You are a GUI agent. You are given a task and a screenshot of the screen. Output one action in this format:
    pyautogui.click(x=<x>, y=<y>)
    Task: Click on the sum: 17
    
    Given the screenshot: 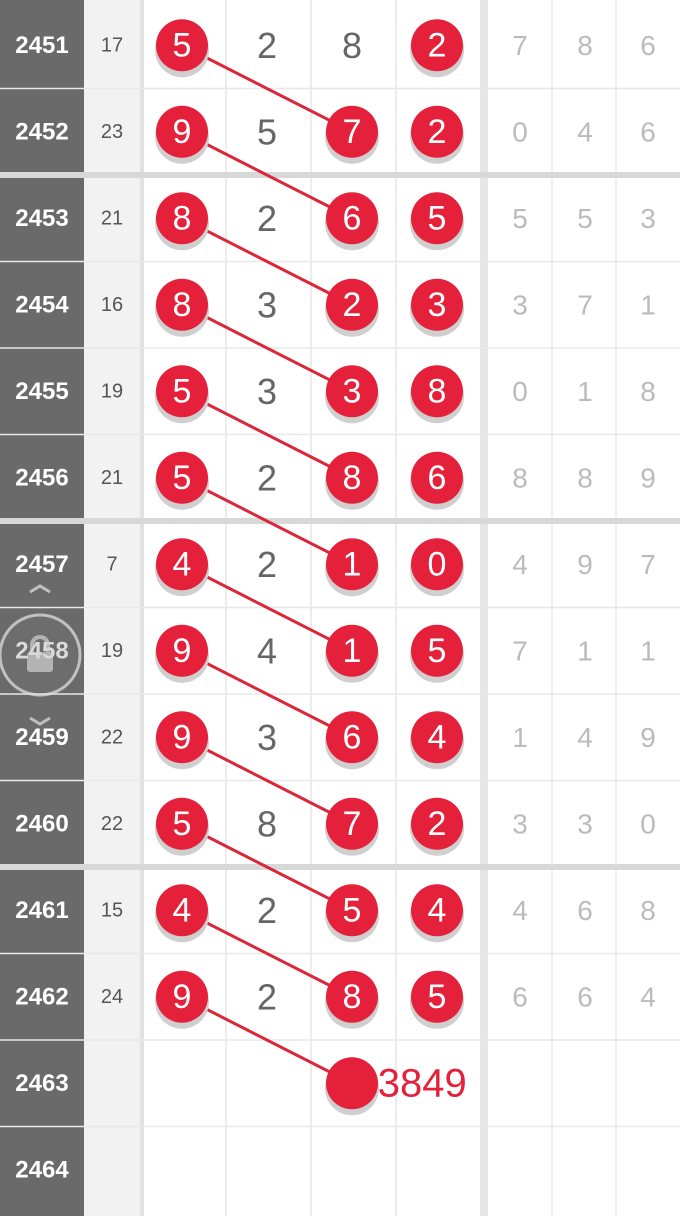 What is the action you would take?
    pyautogui.click(x=112, y=45)
    